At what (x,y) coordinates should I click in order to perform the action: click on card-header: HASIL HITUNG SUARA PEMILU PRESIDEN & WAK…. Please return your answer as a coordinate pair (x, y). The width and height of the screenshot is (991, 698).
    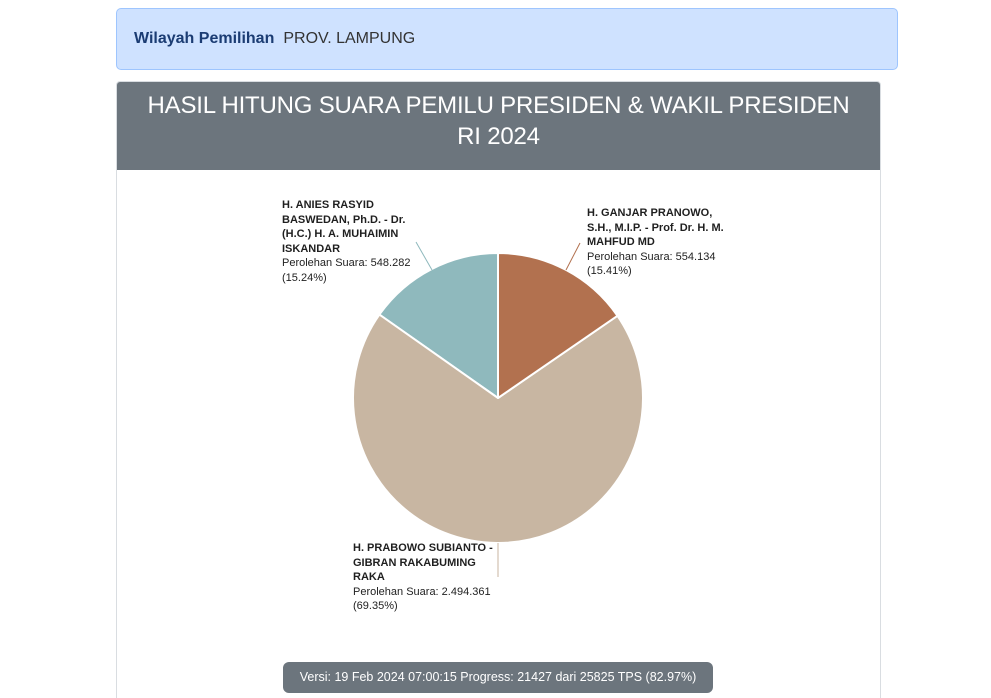
    Looking at the image, I should click on (498, 126).